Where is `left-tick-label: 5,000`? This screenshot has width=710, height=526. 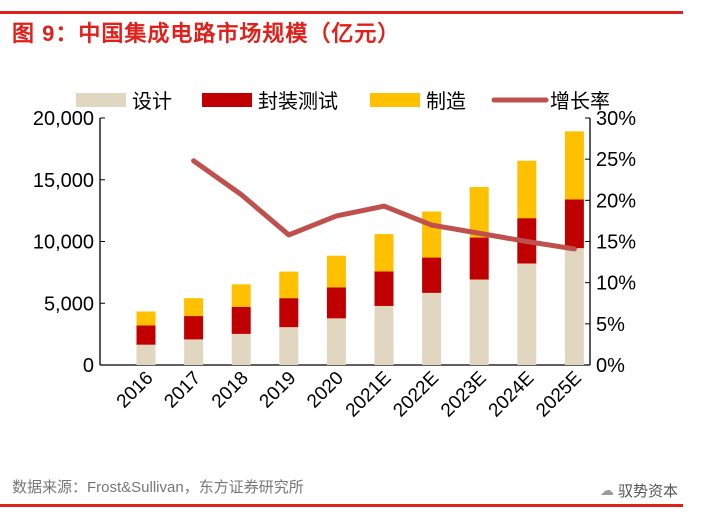 left-tick-label: 5,000 is located at coordinates (69, 304).